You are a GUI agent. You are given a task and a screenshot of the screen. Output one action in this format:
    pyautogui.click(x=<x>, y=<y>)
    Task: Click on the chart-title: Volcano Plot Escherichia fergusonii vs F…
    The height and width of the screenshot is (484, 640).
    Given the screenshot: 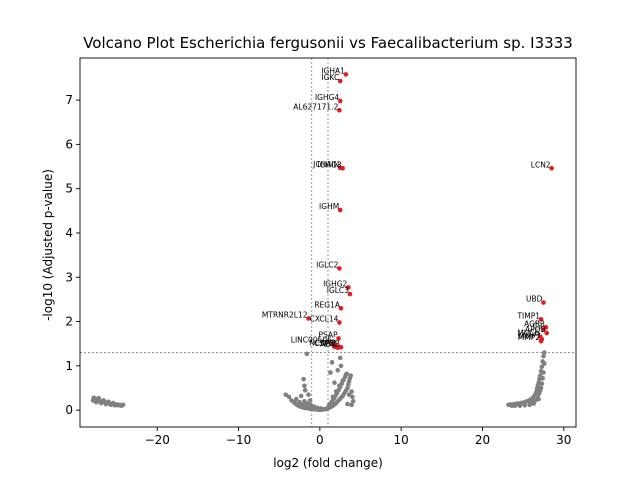 What is the action you would take?
    pyautogui.click(x=328, y=43)
    